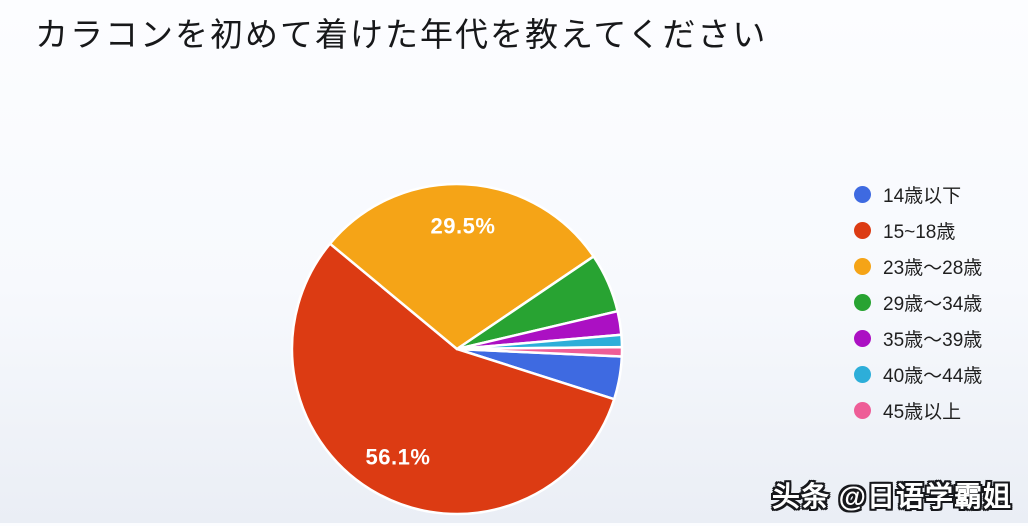 The height and width of the screenshot is (526, 1028). I want to click on legend-label: 40歳〜44歳, so click(933, 376).